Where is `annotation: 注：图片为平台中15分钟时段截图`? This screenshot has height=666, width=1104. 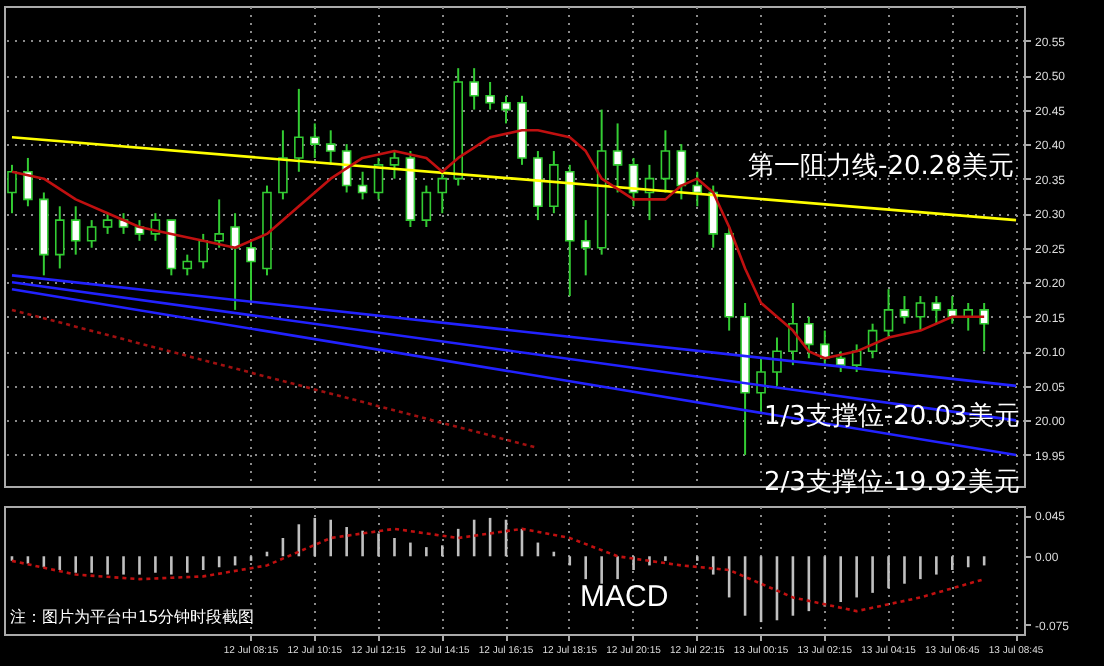 annotation: 注：图片为平台中15分钟时段截图 is located at coordinates (132, 617).